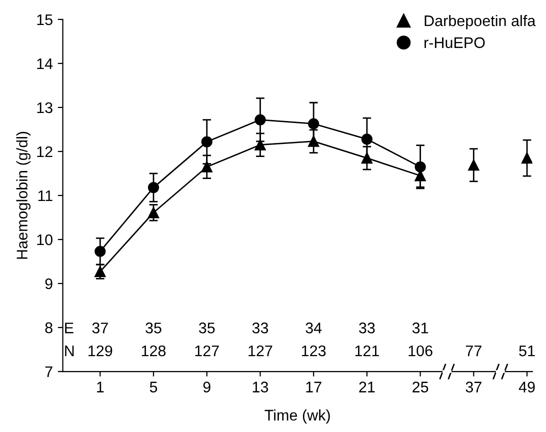 The image size is (546, 432). What do you see at coordinates (45, 63) in the screenshot?
I see `y-tick-label: 14` at bounding box center [45, 63].